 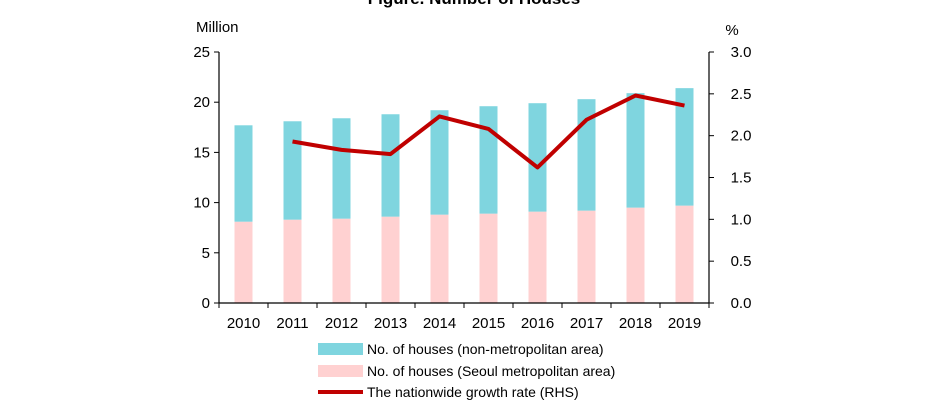 What do you see at coordinates (201, 52) in the screenshot?
I see `left-tick-label: 25` at bounding box center [201, 52].